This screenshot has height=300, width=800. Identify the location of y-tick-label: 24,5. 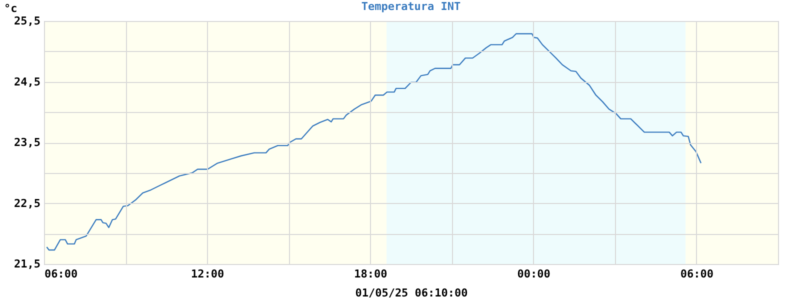
(27, 81).